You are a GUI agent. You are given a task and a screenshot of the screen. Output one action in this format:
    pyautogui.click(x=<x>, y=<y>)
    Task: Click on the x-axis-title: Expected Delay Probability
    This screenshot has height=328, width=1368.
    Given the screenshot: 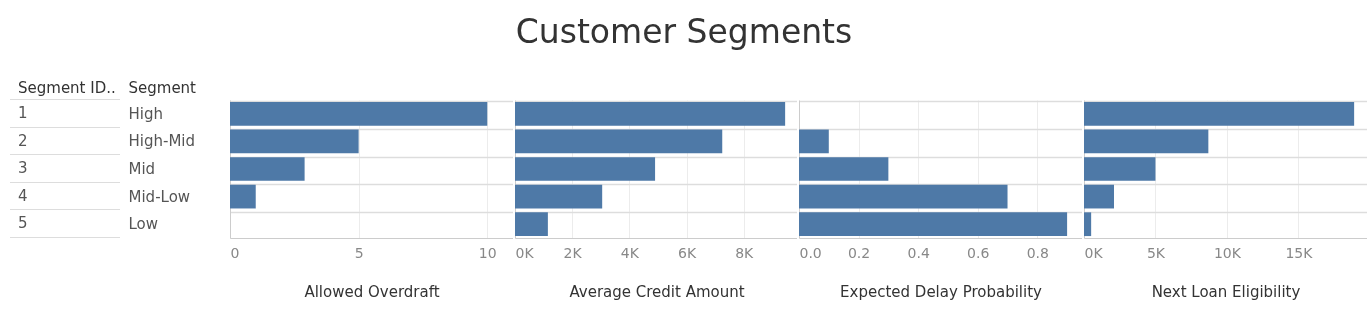 What is the action you would take?
    pyautogui.click(x=941, y=291)
    